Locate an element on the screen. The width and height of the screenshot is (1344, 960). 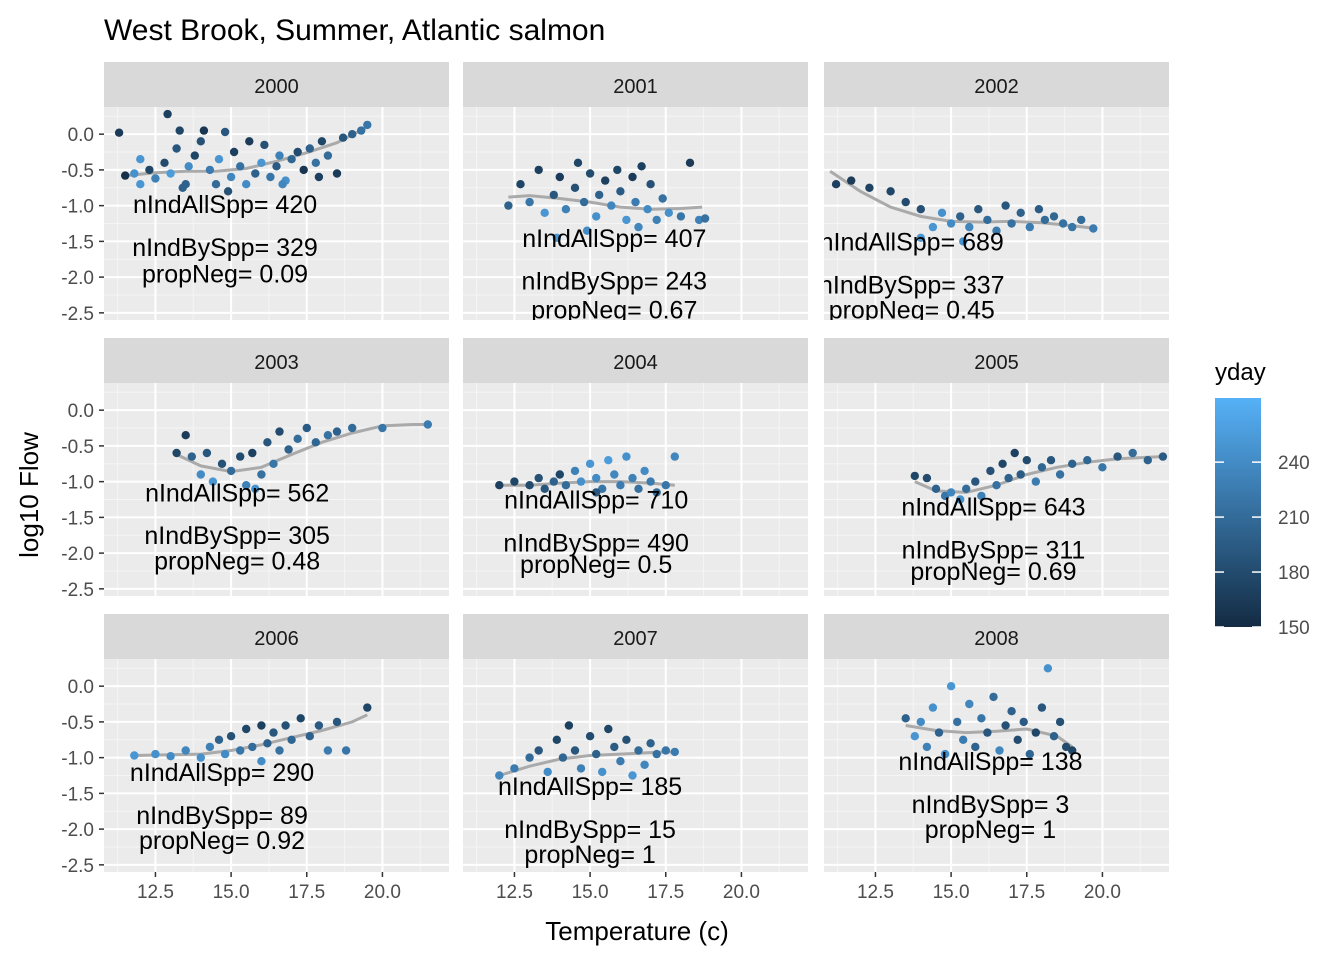
x-tick-label: 12.5 is located at coordinates (514, 892).